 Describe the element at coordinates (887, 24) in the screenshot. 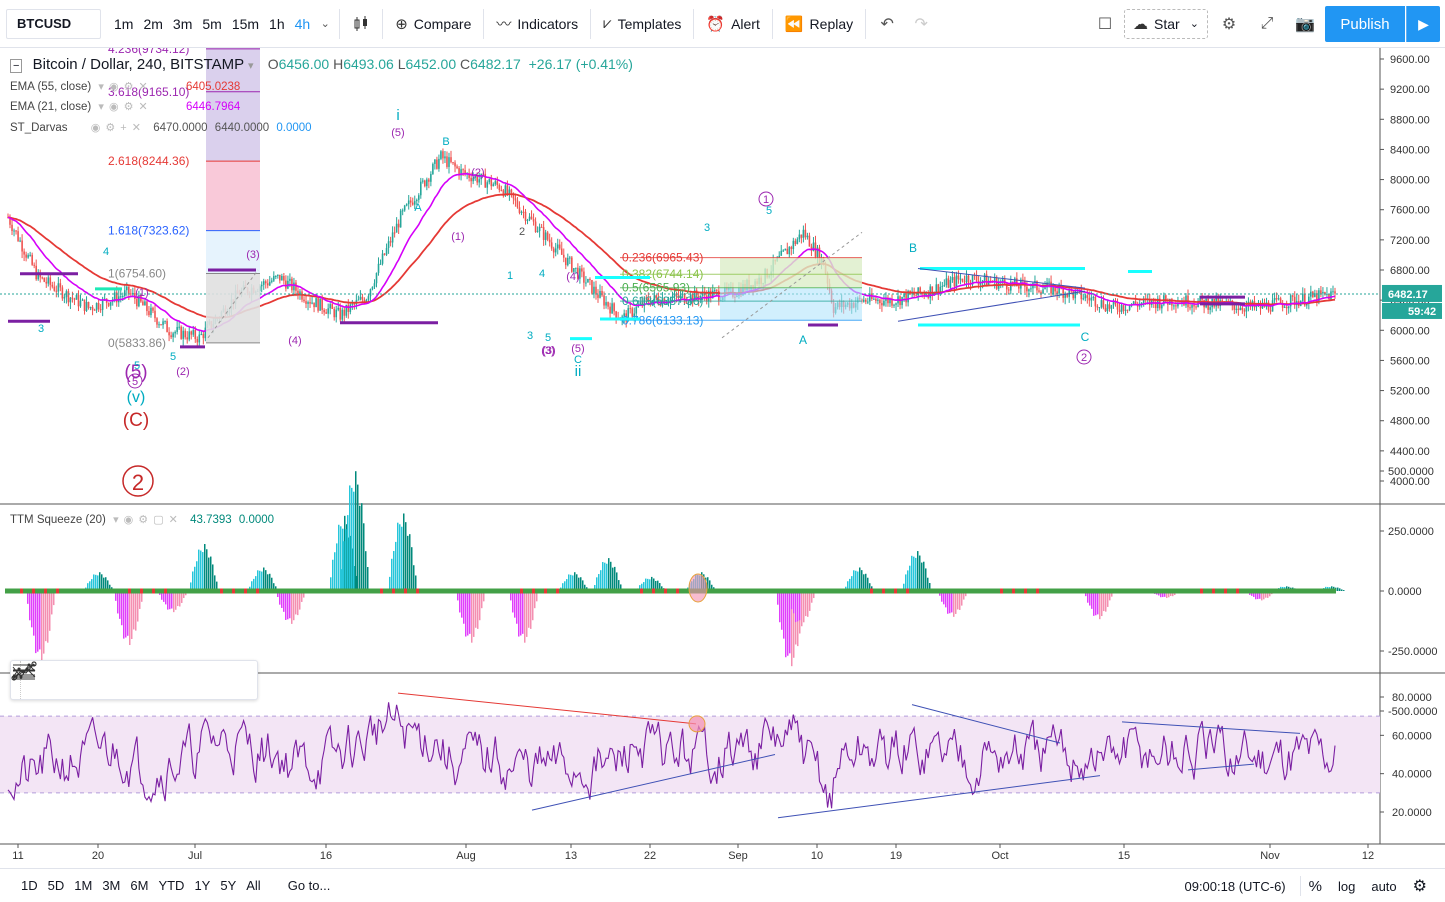

I see `undo-icon: ↶` at that location.